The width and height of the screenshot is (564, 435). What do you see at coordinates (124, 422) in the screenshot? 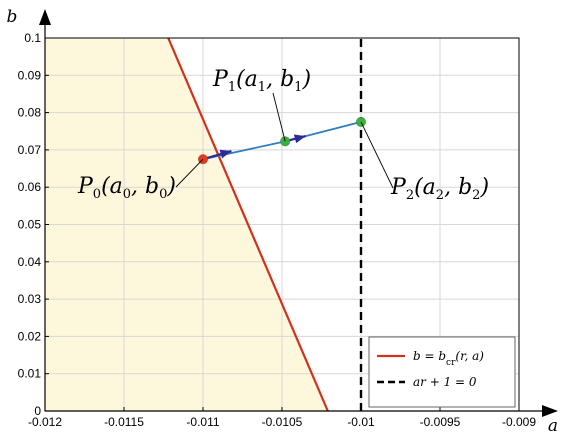
I see `x-tick-label: -0.0115` at bounding box center [124, 422].